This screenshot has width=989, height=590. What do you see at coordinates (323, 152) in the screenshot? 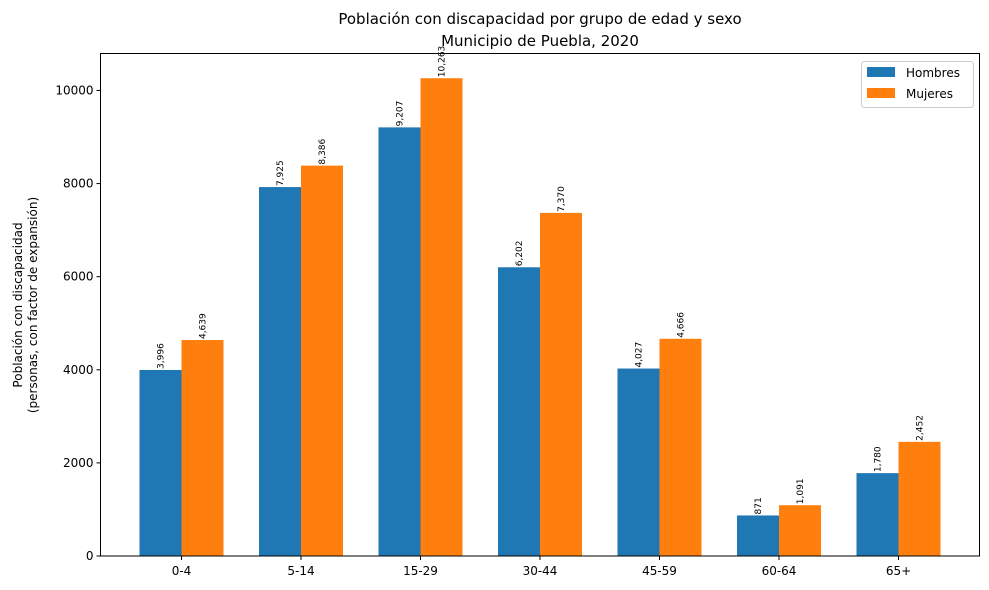
I see `data-label-mujeres-5-14: 8,386` at bounding box center [323, 152].